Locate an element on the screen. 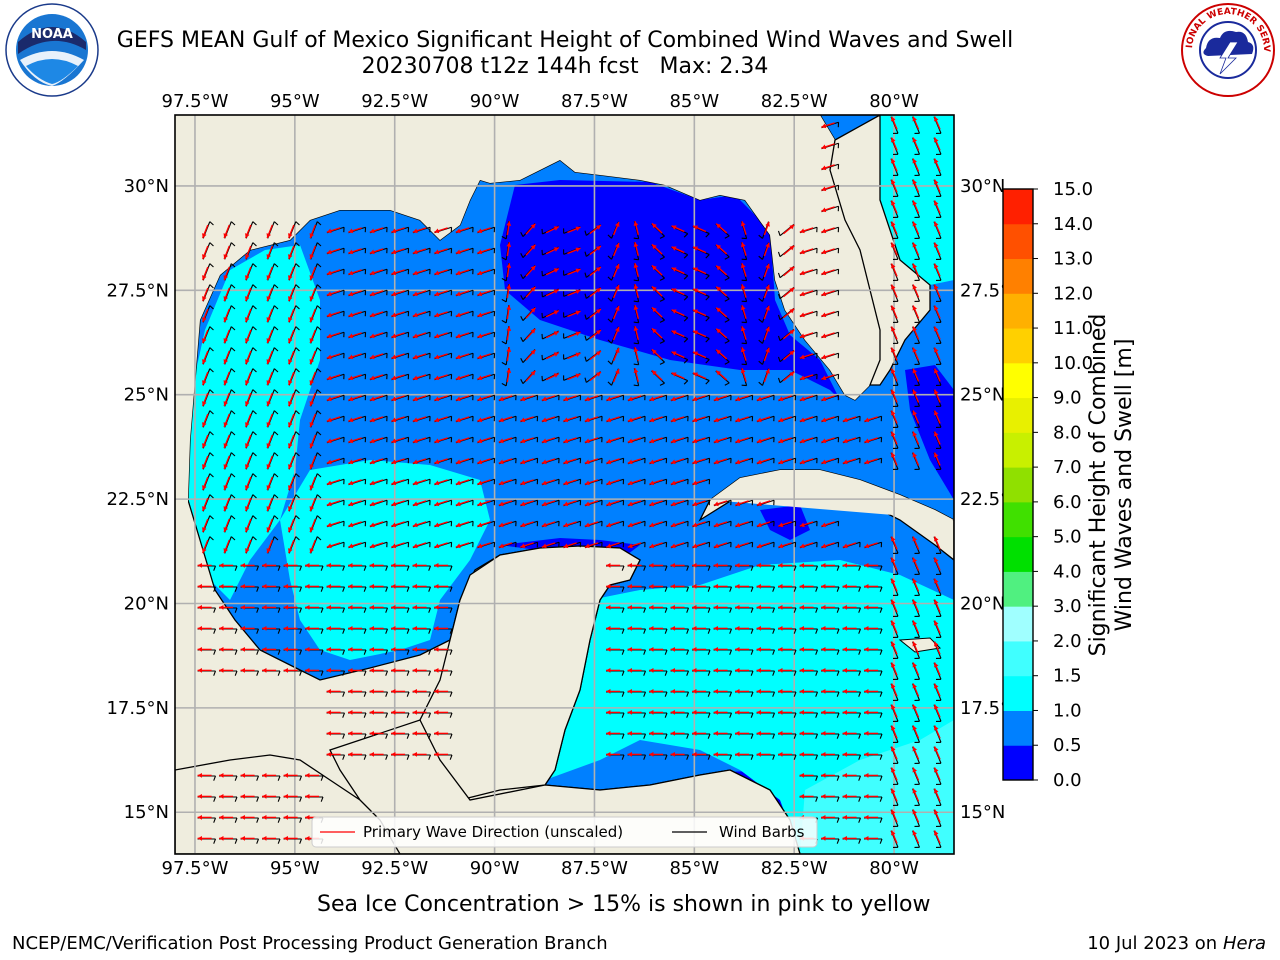  colorbar-tick-label: 2.0 is located at coordinates (1067, 641).